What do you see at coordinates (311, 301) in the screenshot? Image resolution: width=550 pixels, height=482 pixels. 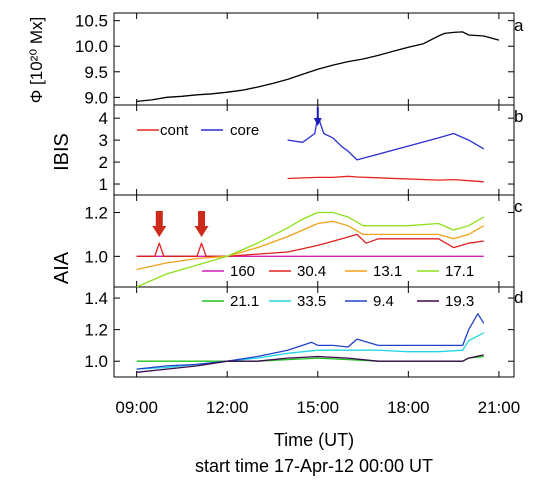 I see `legend-label-33-5: 33.5` at bounding box center [311, 301].